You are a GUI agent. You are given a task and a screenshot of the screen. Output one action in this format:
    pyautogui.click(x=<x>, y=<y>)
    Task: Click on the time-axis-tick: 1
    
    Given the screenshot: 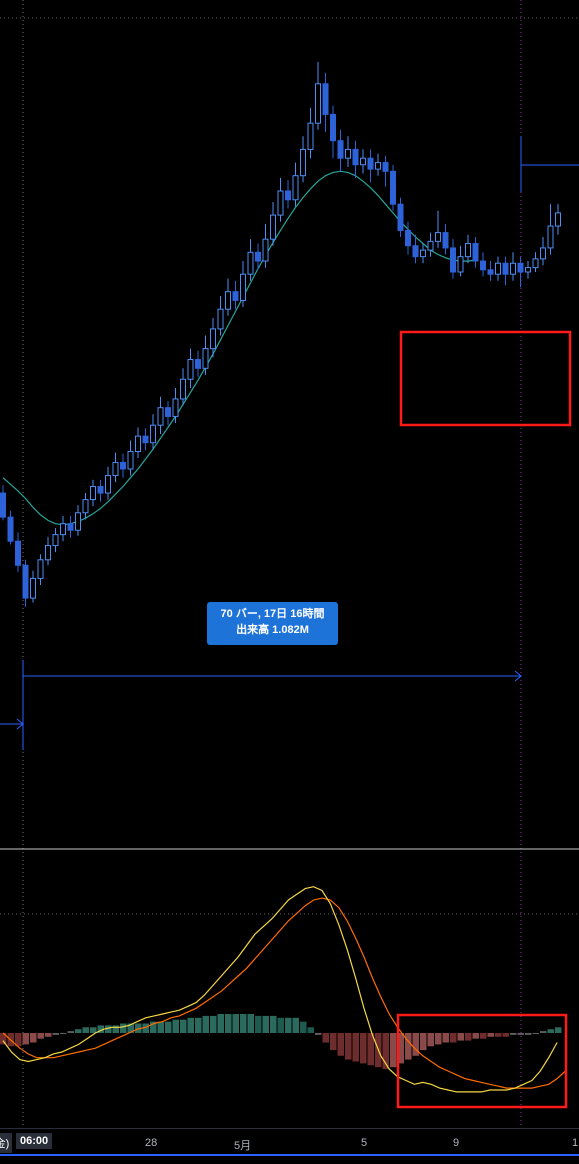 What is the action you would take?
    pyautogui.click(x=575, y=1143)
    